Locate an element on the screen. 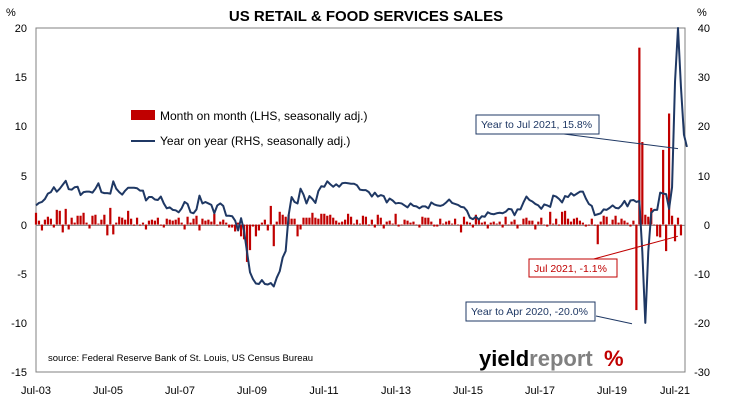 Image resolution: width=733 pixels, height=400 pixels. legend-label-year-on-year: Year on year (RHS, seasonally adj.) is located at coordinates (255, 141).